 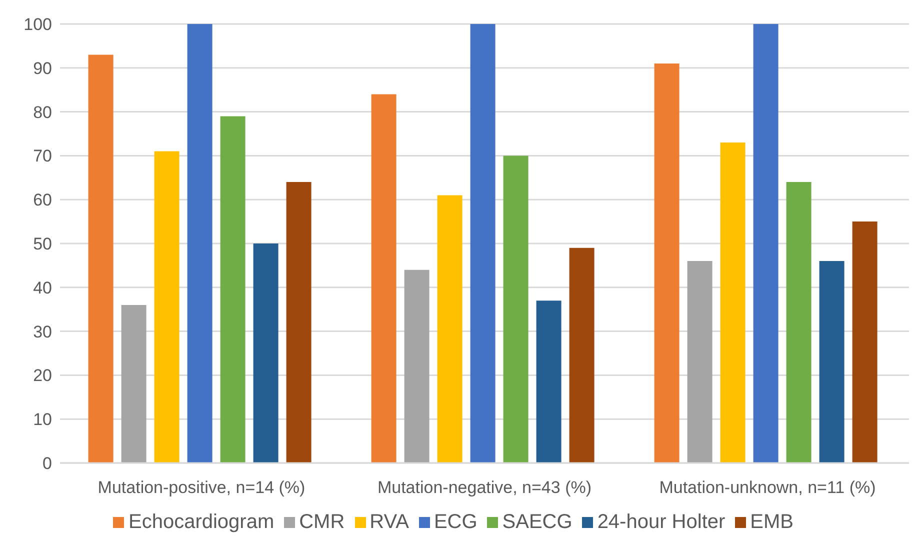 What do you see at coordinates (201, 522) in the screenshot?
I see `legend-label: Echocardiogram` at bounding box center [201, 522].